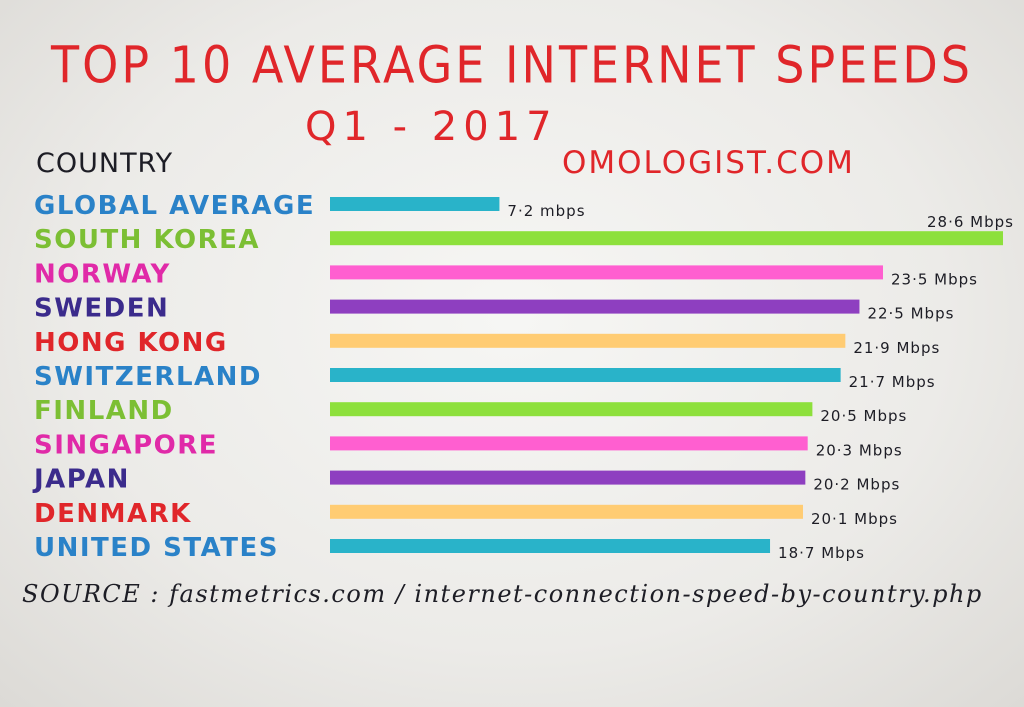 Image resolution: width=1024 pixels, height=707 pixels. I want to click on value-label: 18·7 Mbps, so click(821, 553).